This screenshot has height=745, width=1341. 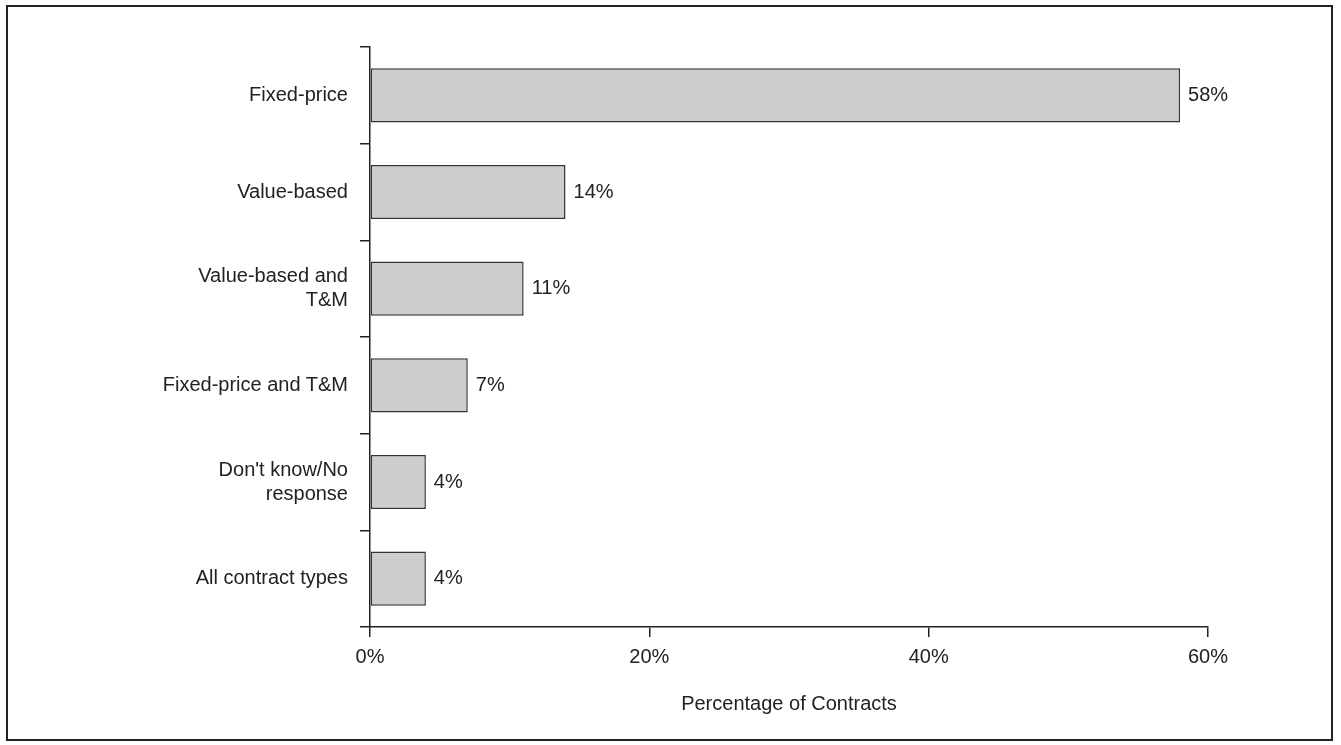 I want to click on y-tick-label: Fixed-price, so click(x=298, y=93).